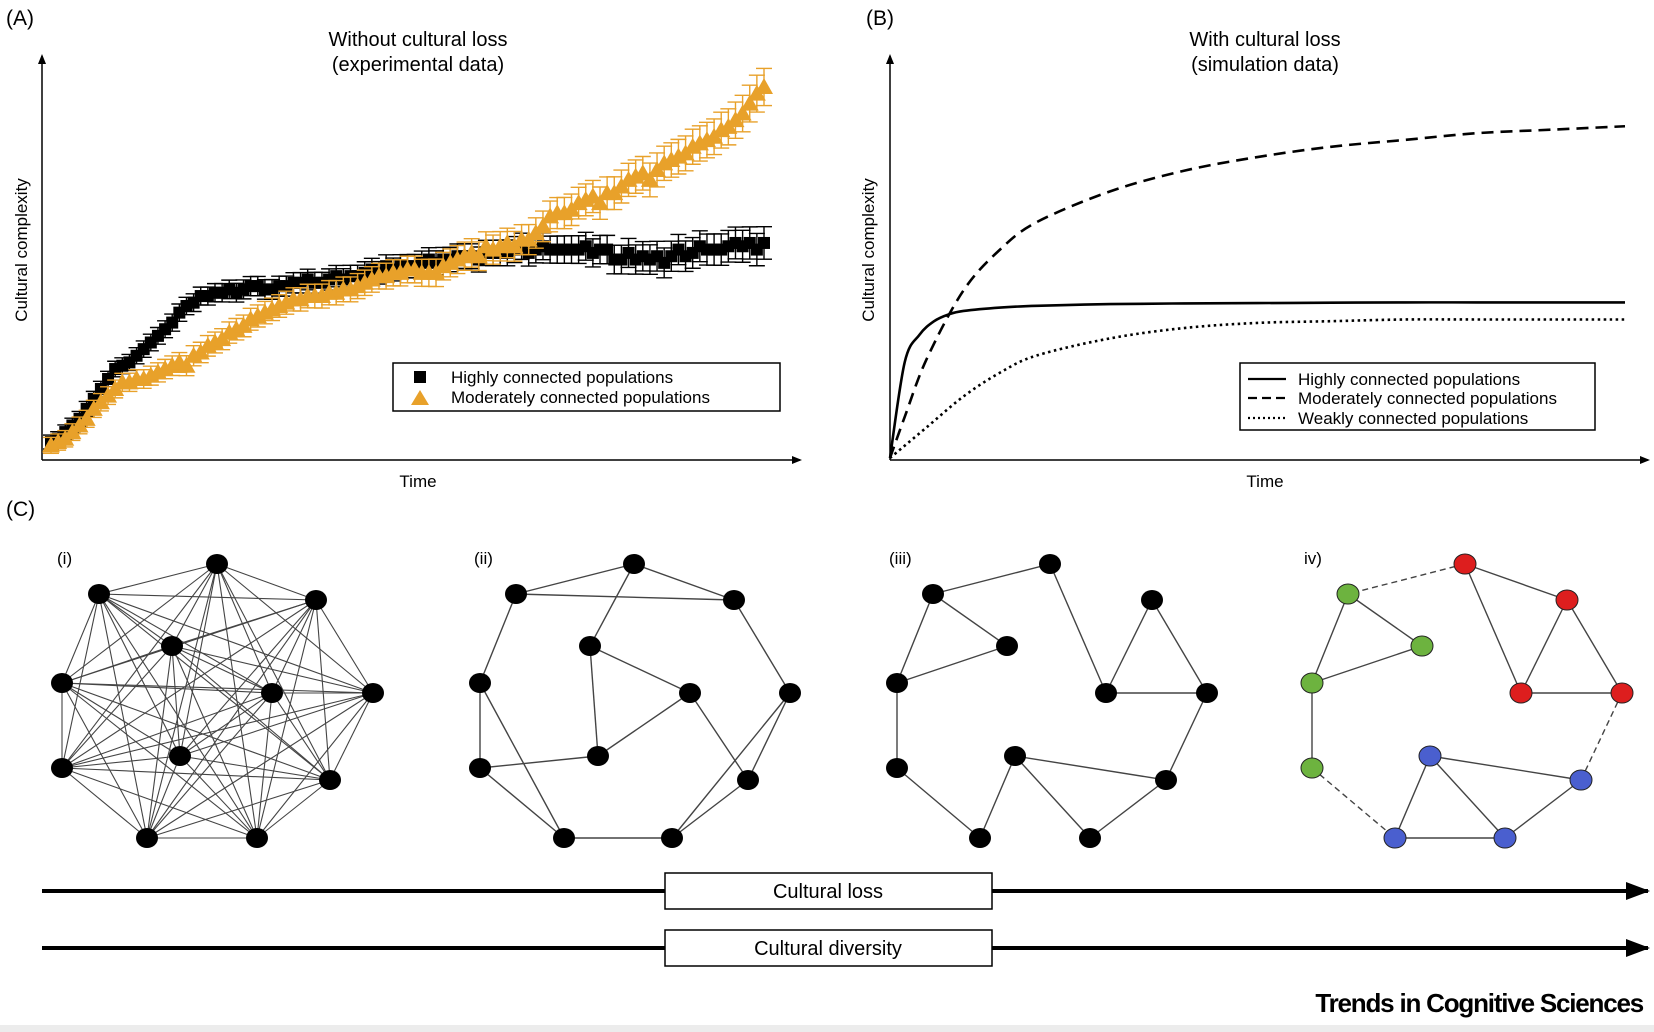 The width and height of the screenshot is (1654, 1032). Describe the element at coordinates (417, 481) in the screenshot. I see `panel-a-x-label: Time` at that location.